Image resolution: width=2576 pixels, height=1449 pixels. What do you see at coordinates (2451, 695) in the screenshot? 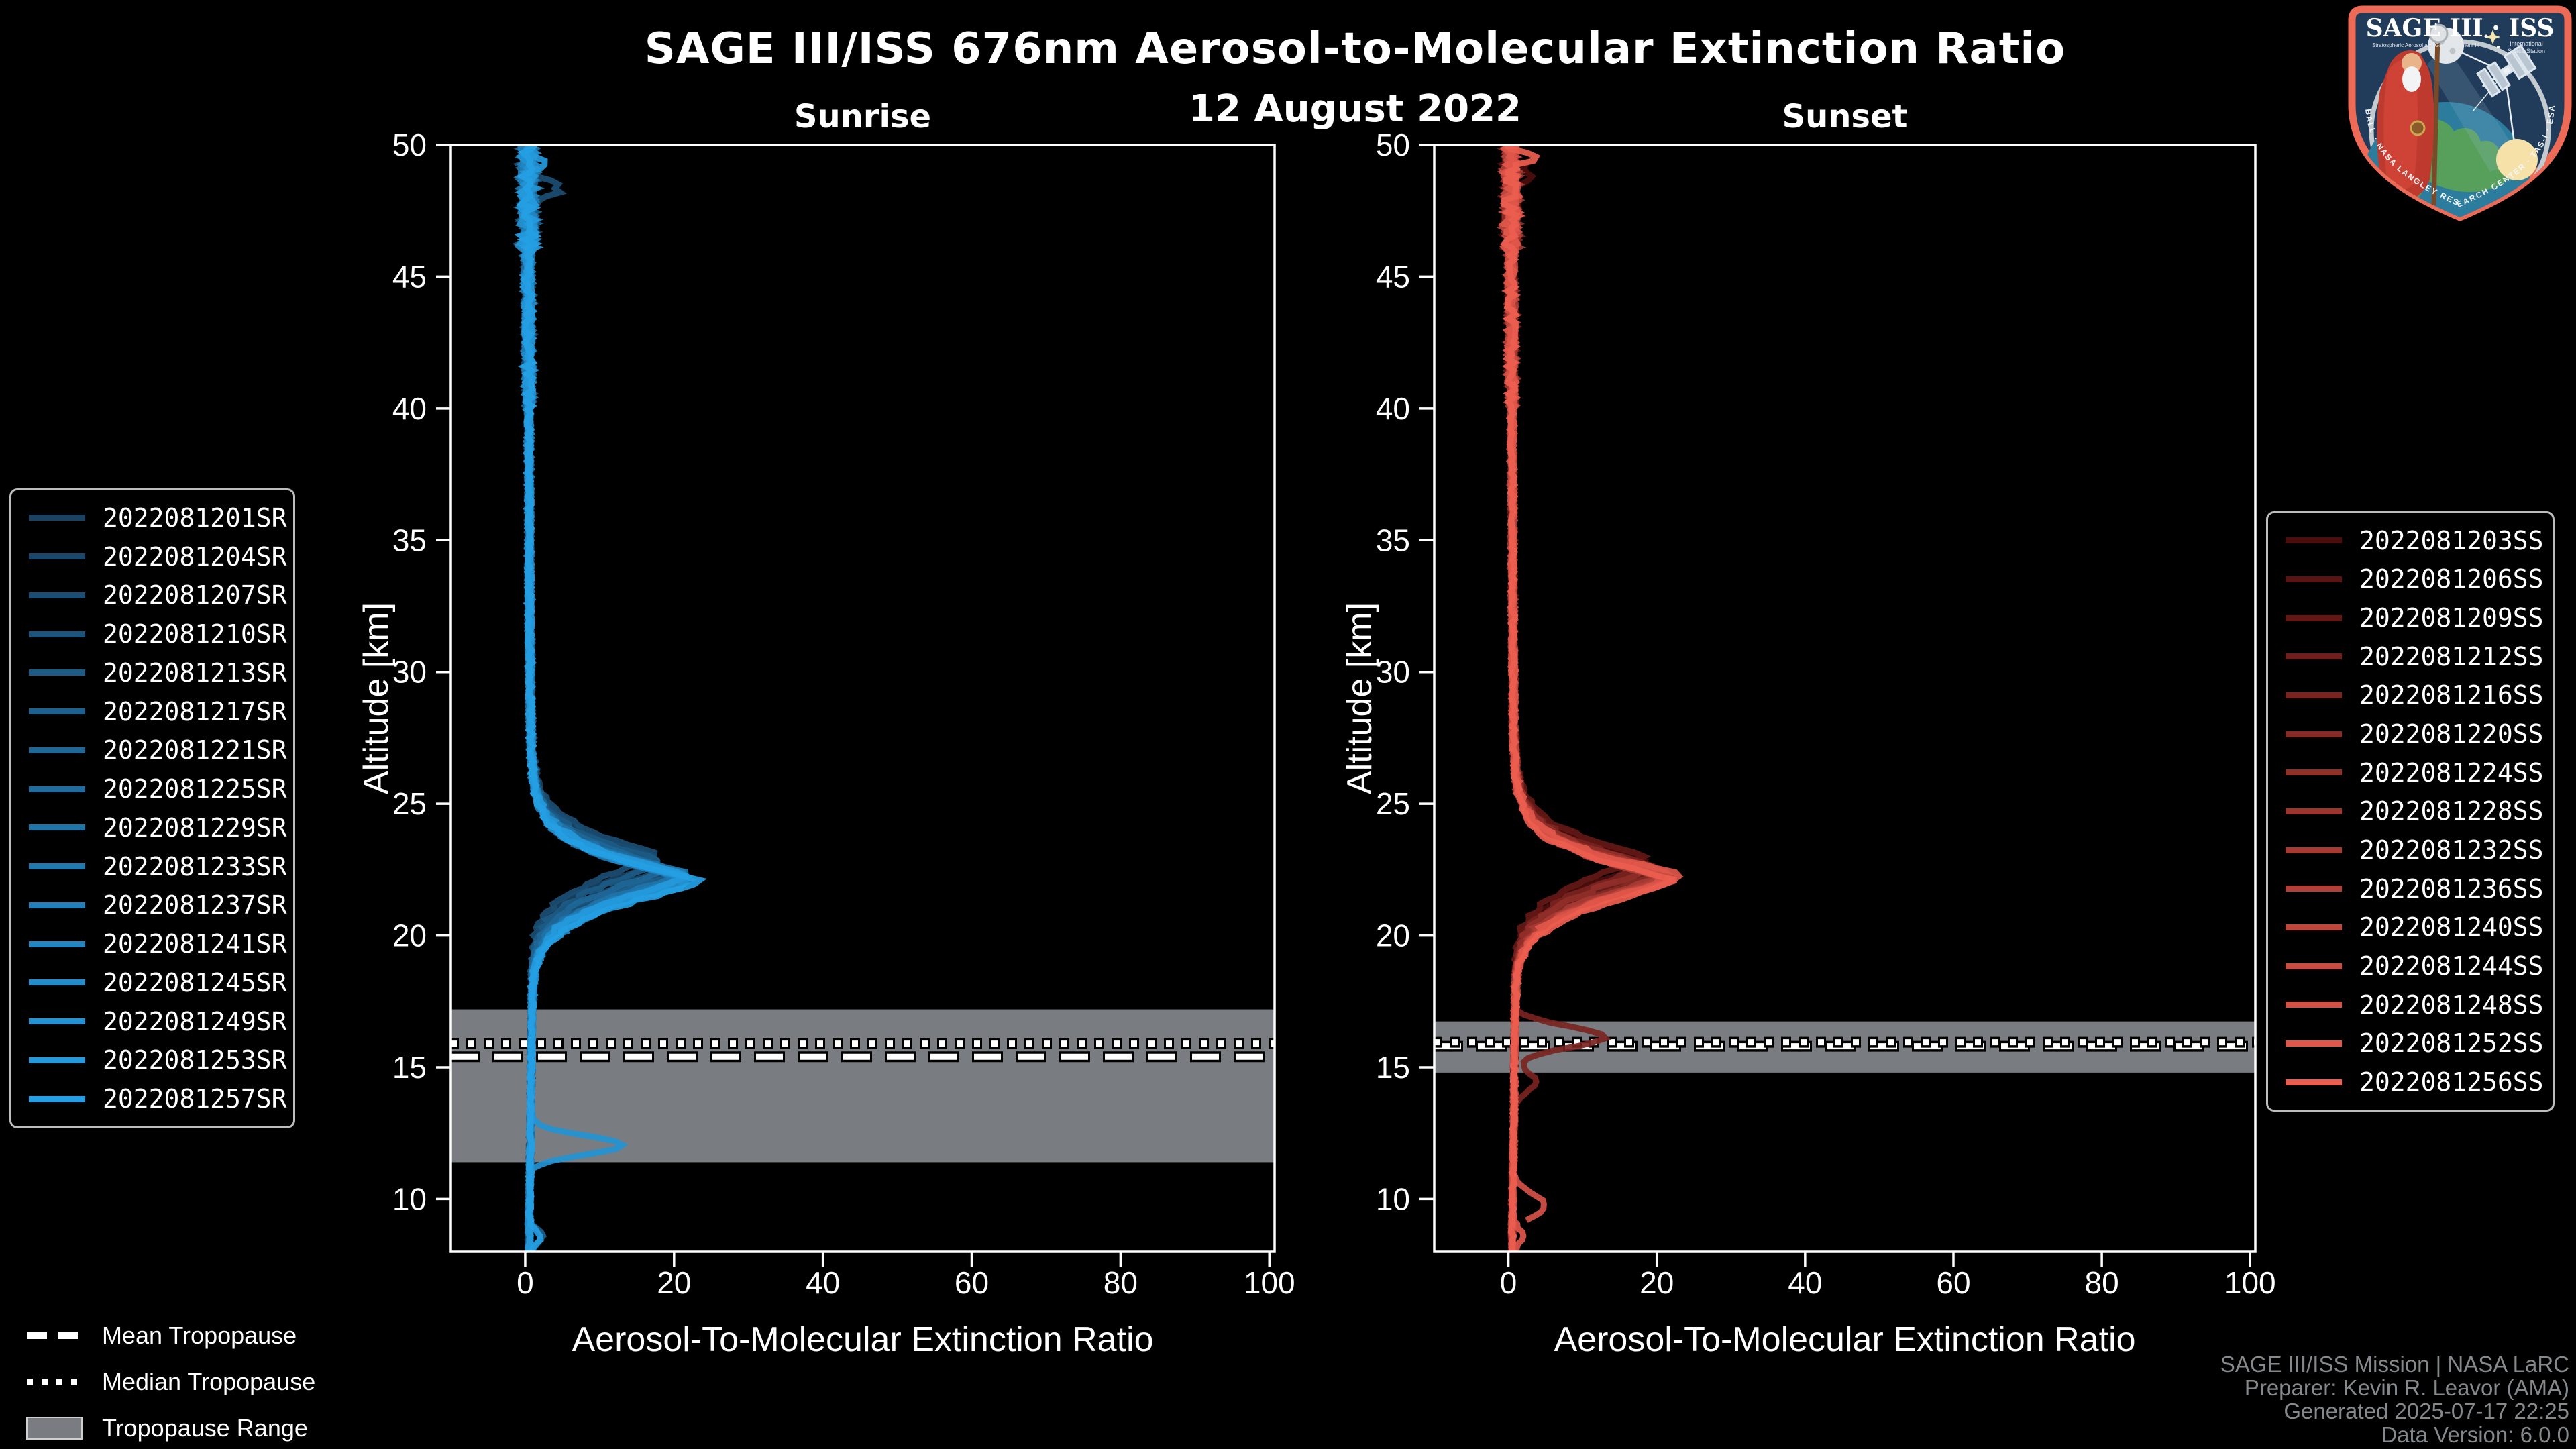
I see `series-label: 2022081216SS` at bounding box center [2451, 695].